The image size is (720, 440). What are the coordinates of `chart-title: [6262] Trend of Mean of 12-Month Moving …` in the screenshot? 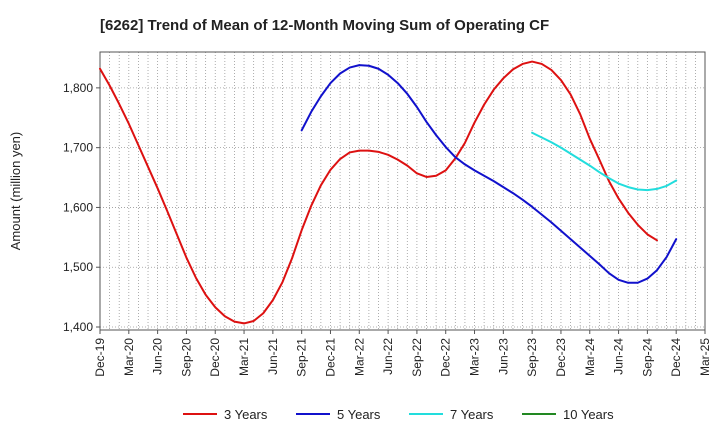 It's located at (324, 25).